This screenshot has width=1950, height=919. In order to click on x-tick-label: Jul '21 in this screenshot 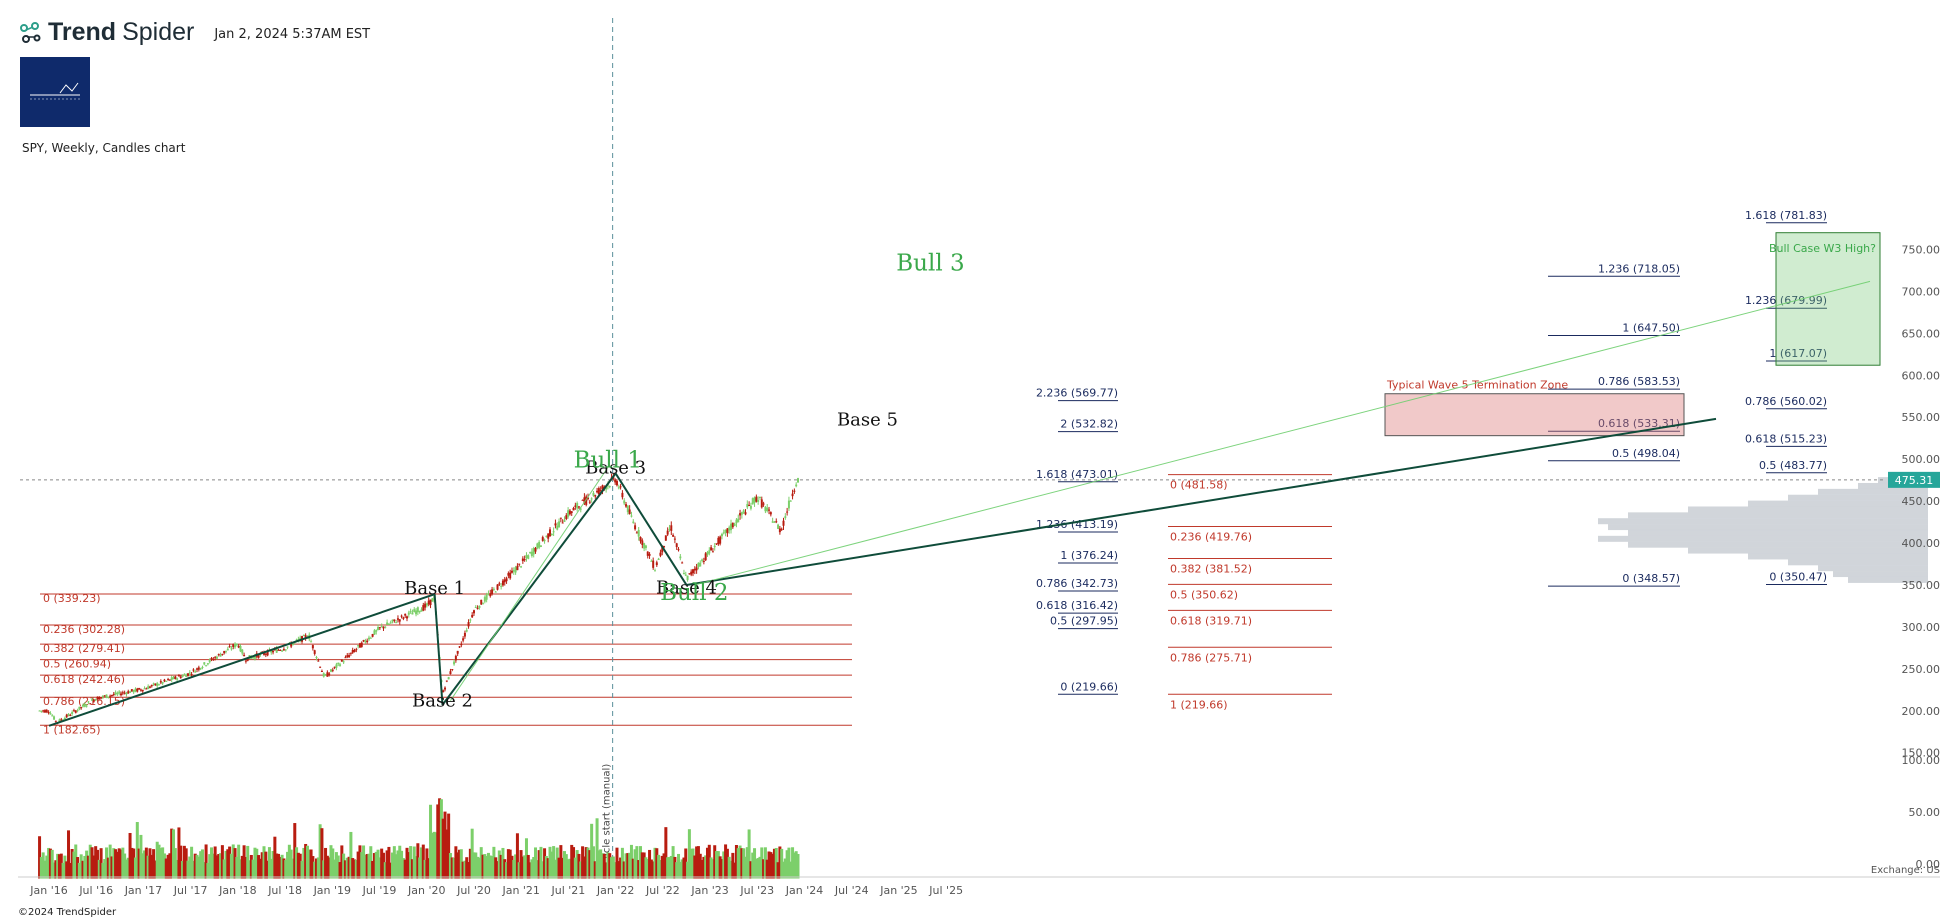, I will do `click(568, 890)`.